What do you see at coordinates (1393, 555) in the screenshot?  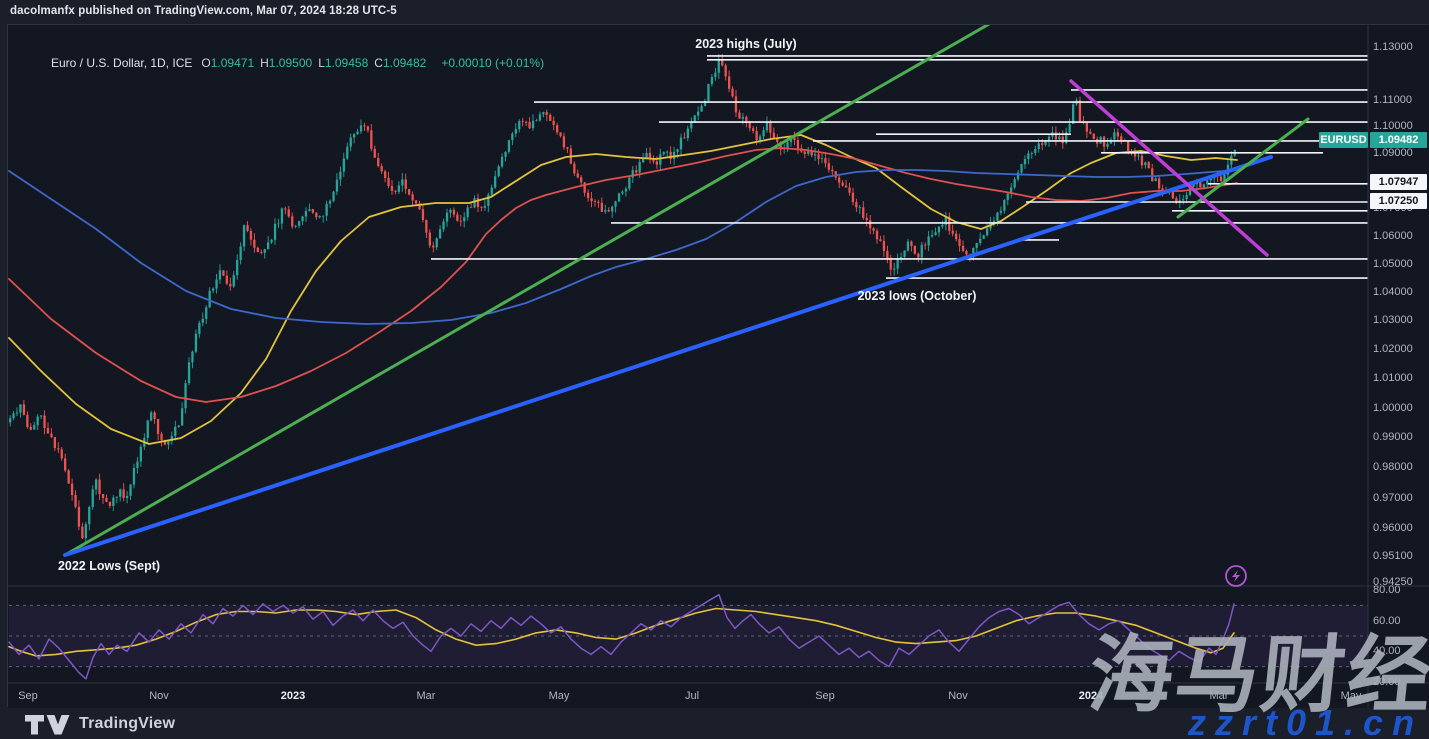 I see `price-tick: 0.95100` at bounding box center [1393, 555].